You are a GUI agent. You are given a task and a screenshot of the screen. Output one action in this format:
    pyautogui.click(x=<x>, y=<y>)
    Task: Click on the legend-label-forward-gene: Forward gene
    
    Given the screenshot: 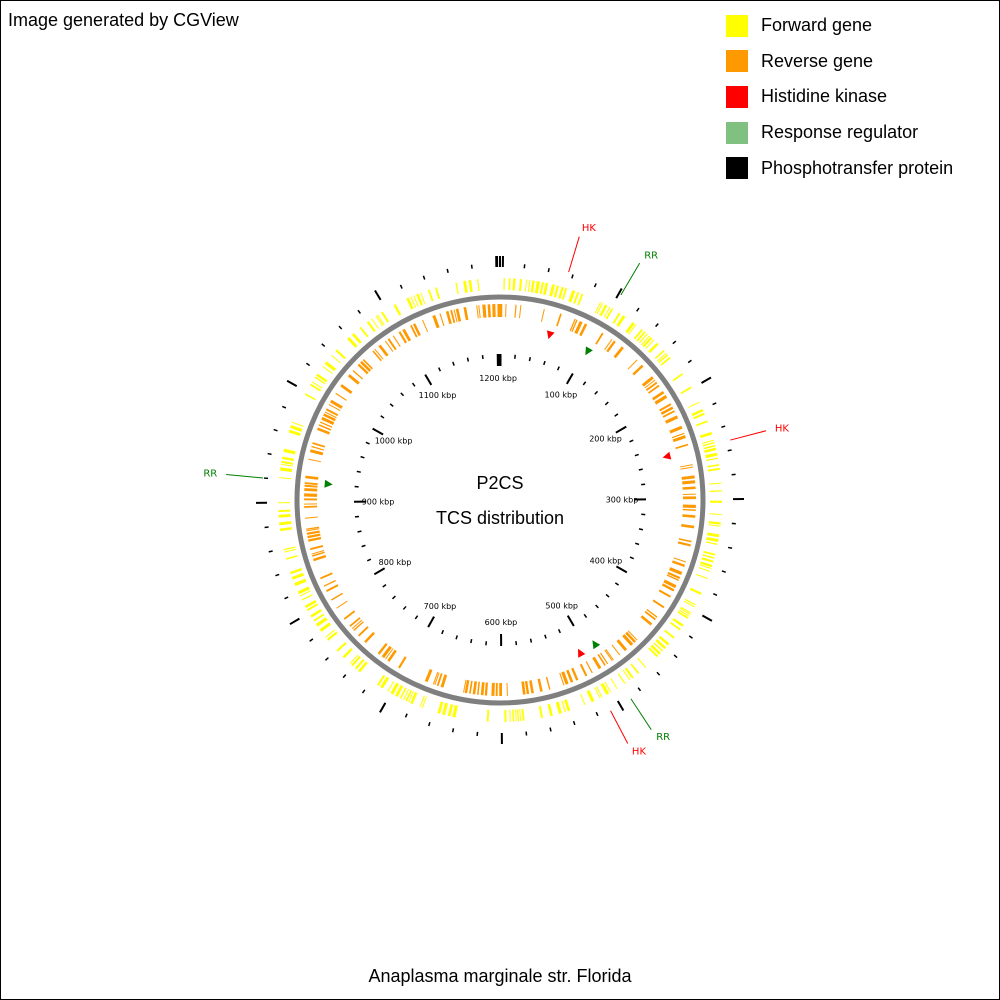 What is the action you would take?
    pyautogui.click(x=817, y=25)
    